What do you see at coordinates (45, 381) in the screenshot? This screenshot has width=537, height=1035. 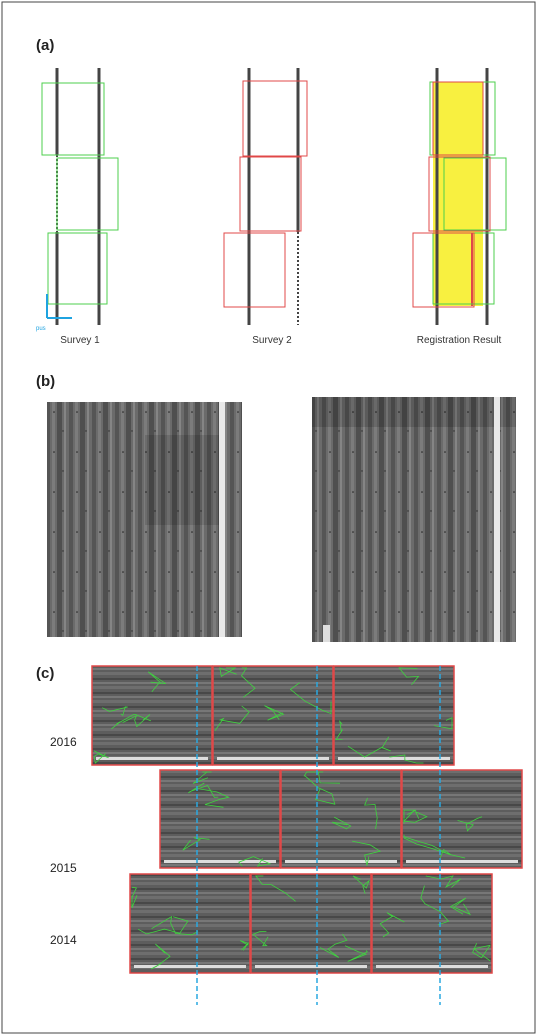 I see `panel-label: (b)` at bounding box center [45, 381].